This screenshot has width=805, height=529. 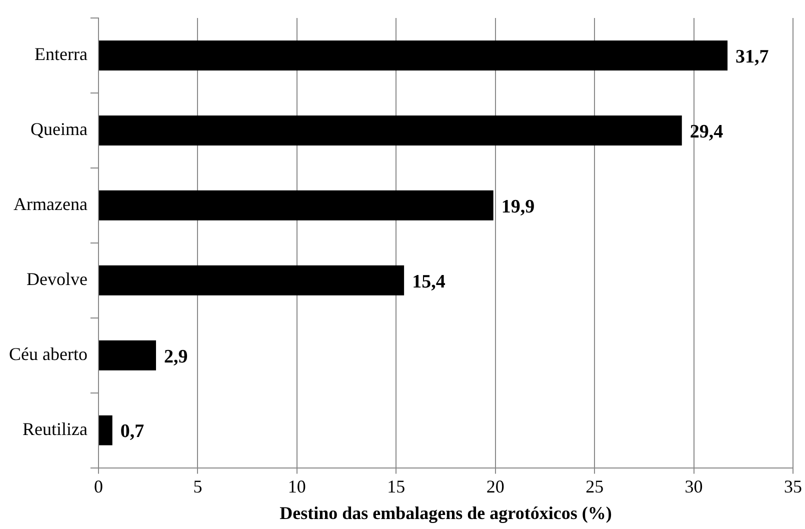 I want to click on data-label: 0,7, so click(x=132, y=431).